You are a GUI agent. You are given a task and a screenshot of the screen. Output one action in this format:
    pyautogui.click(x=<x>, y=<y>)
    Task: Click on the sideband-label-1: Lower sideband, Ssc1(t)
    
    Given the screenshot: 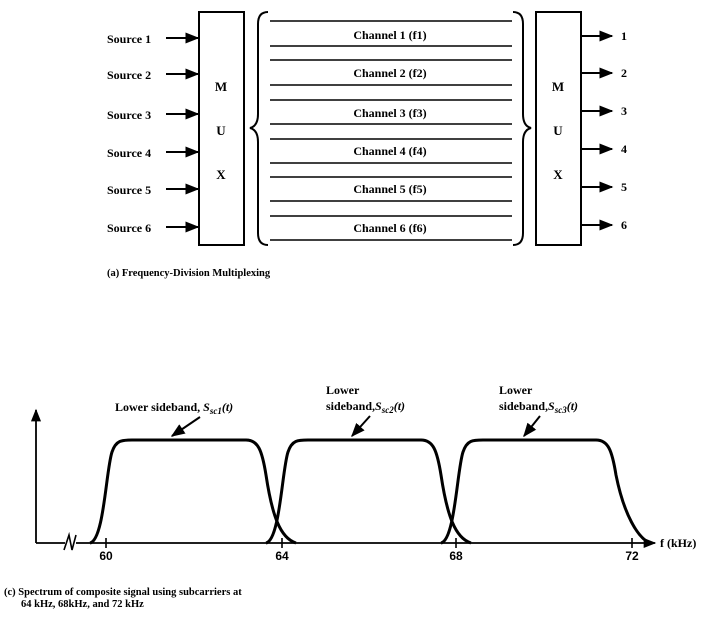 What is the action you would take?
    pyautogui.click(x=174, y=418)
    